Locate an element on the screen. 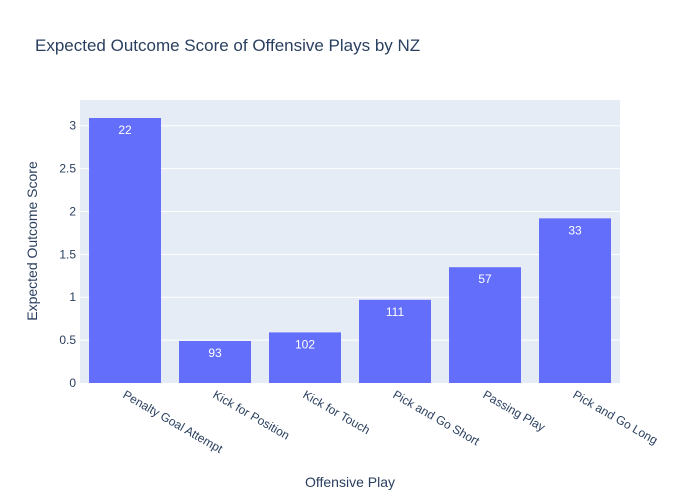  y-tick-label: 1.5 is located at coordinates (67, 254).